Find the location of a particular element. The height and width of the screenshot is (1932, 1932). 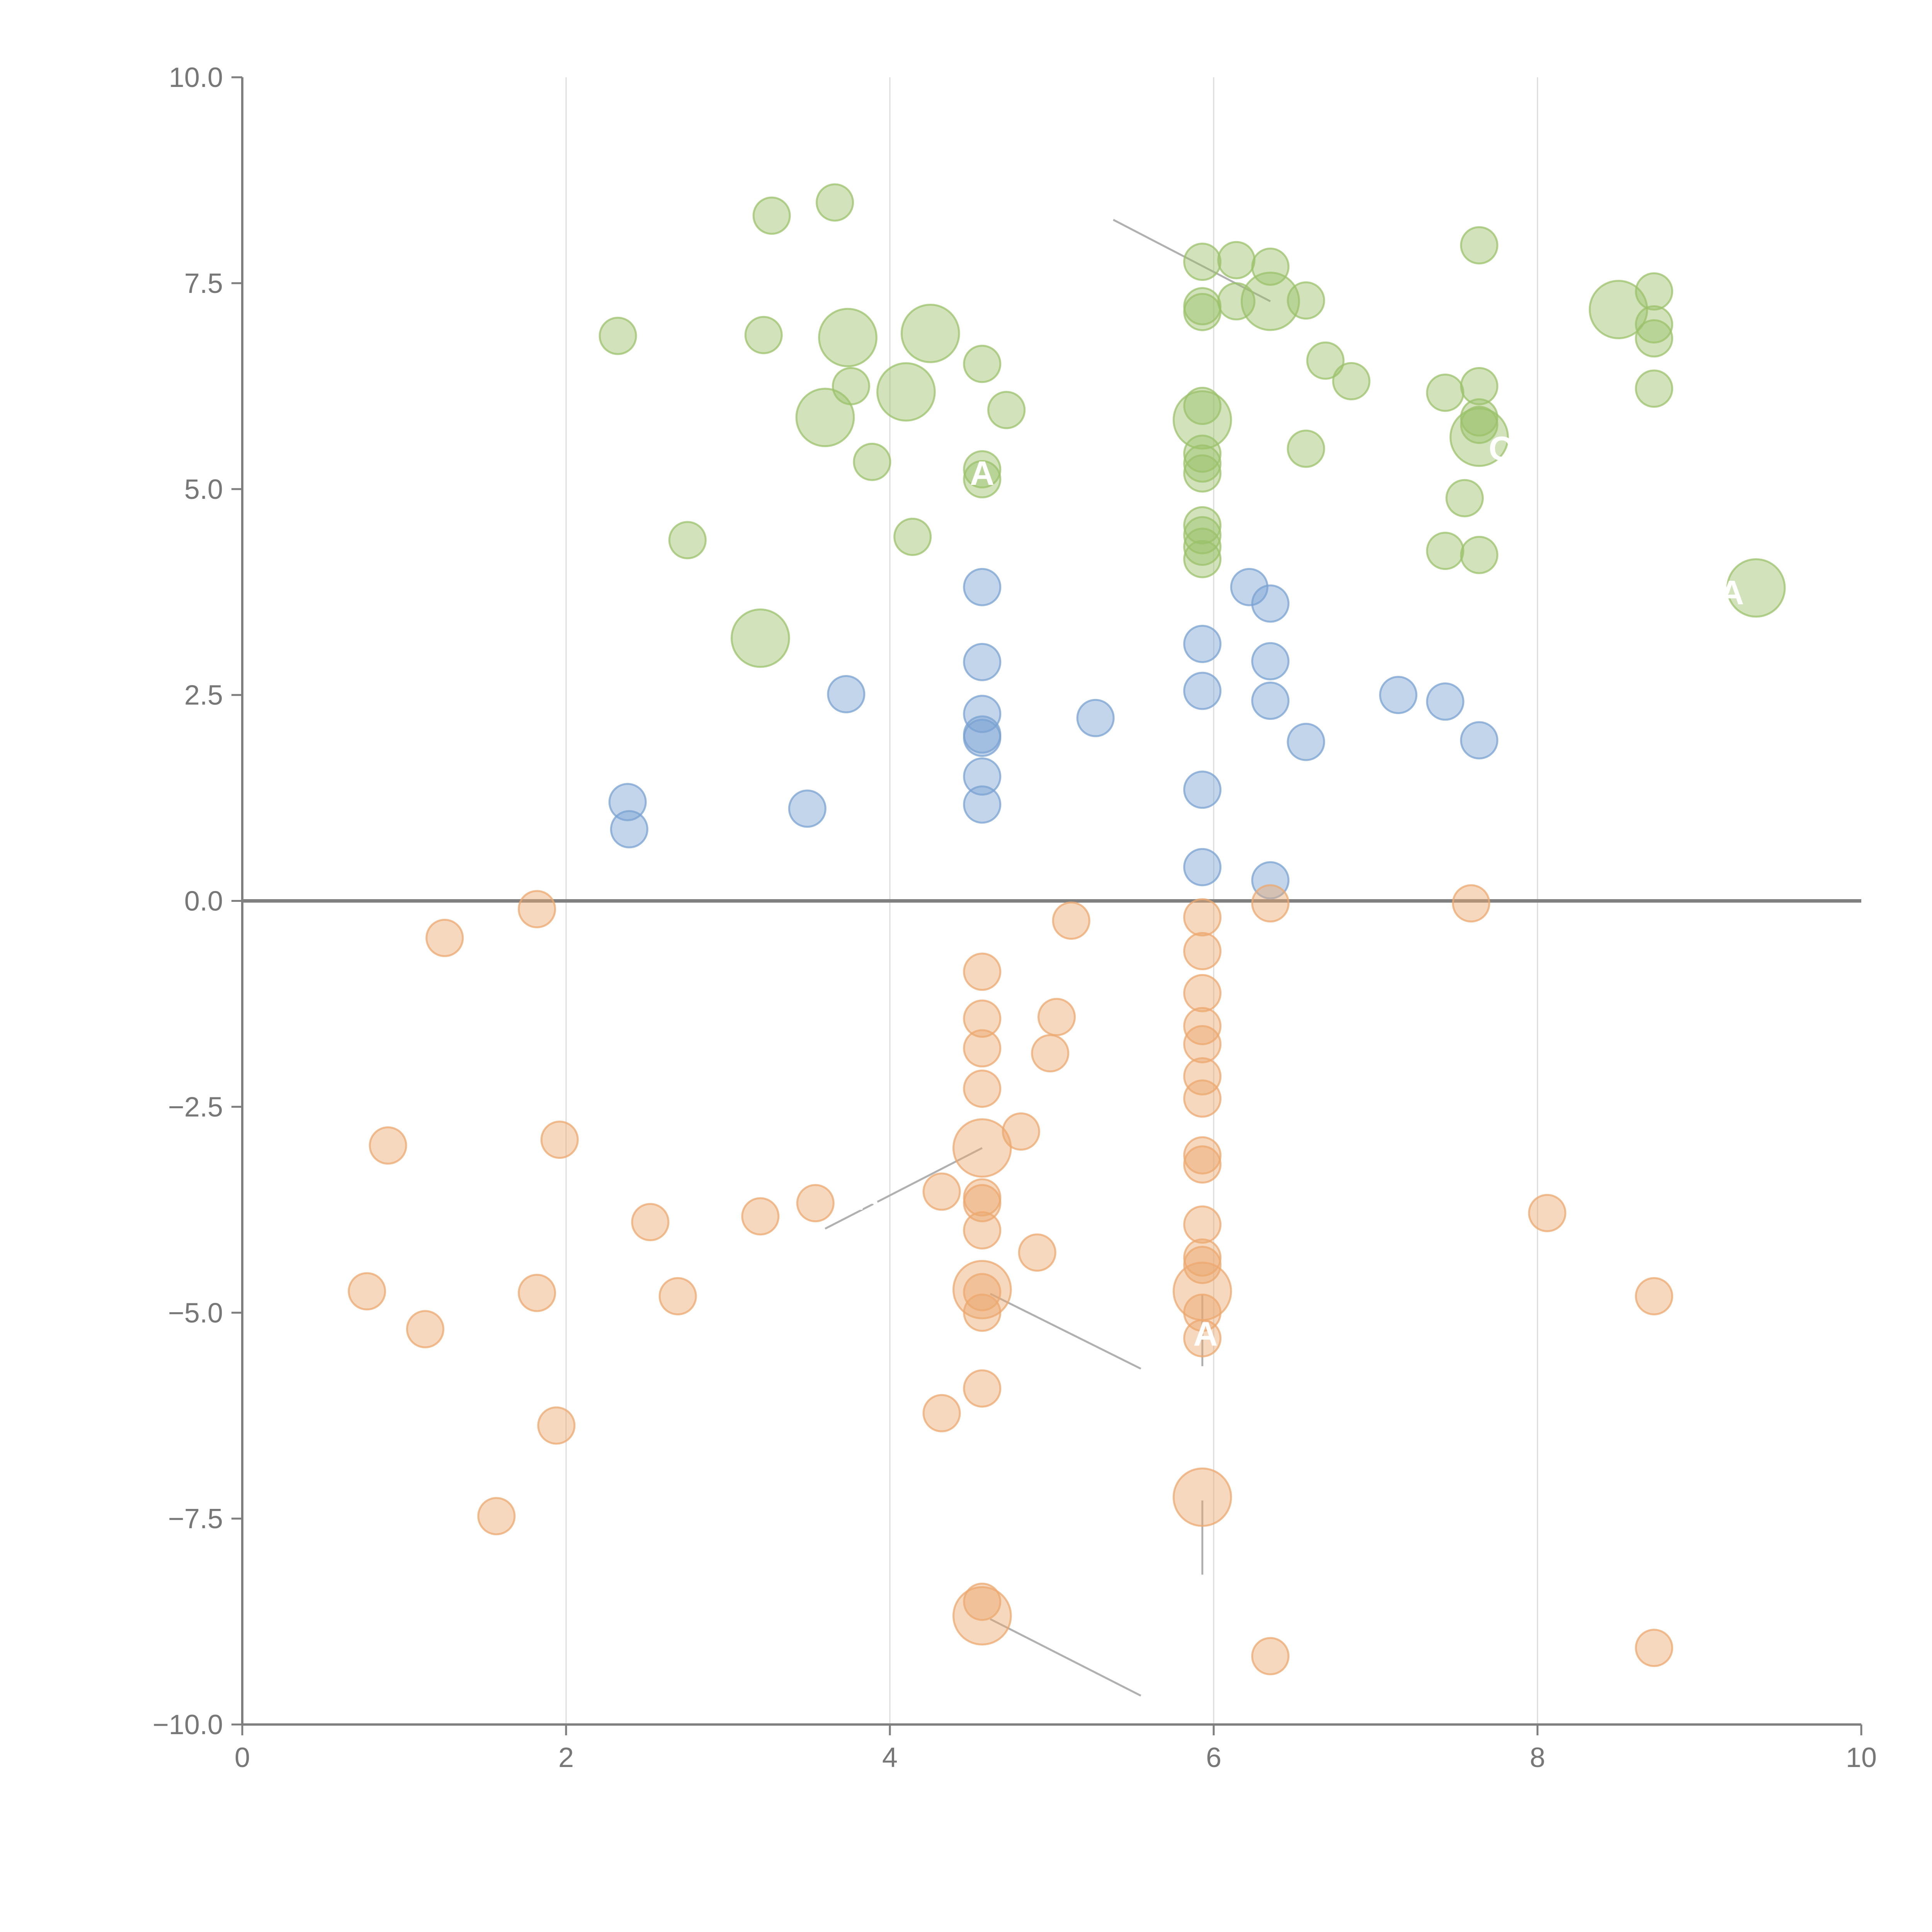

y-tick-label: 7.5 is located at coordinates (204, 284).